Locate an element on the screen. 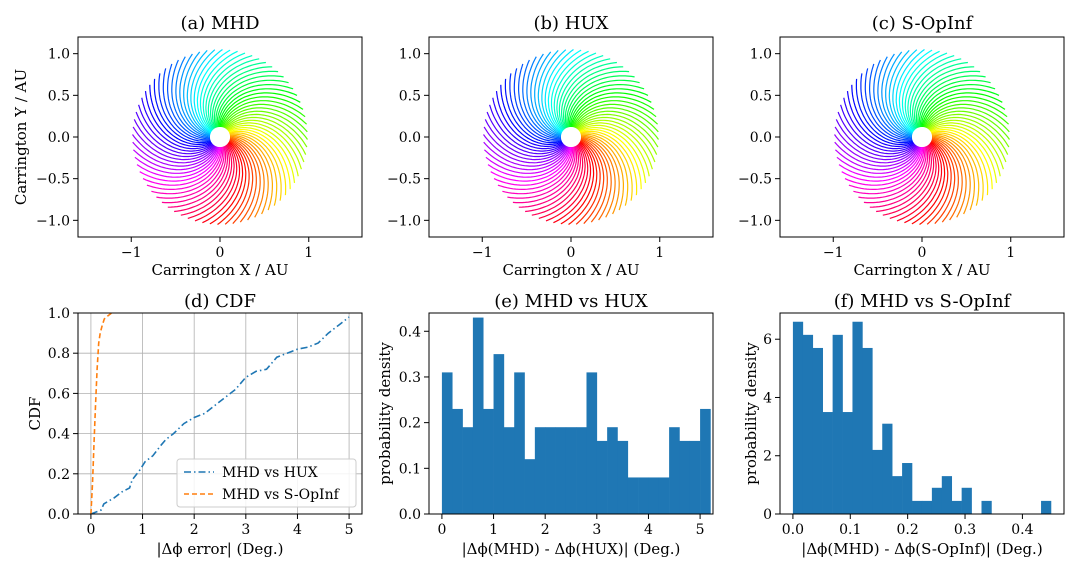 The width and height of the screenshot is (1080, 576). panel-title: (f) MHD vs S-OpInf is located at coordinates (923, 301).